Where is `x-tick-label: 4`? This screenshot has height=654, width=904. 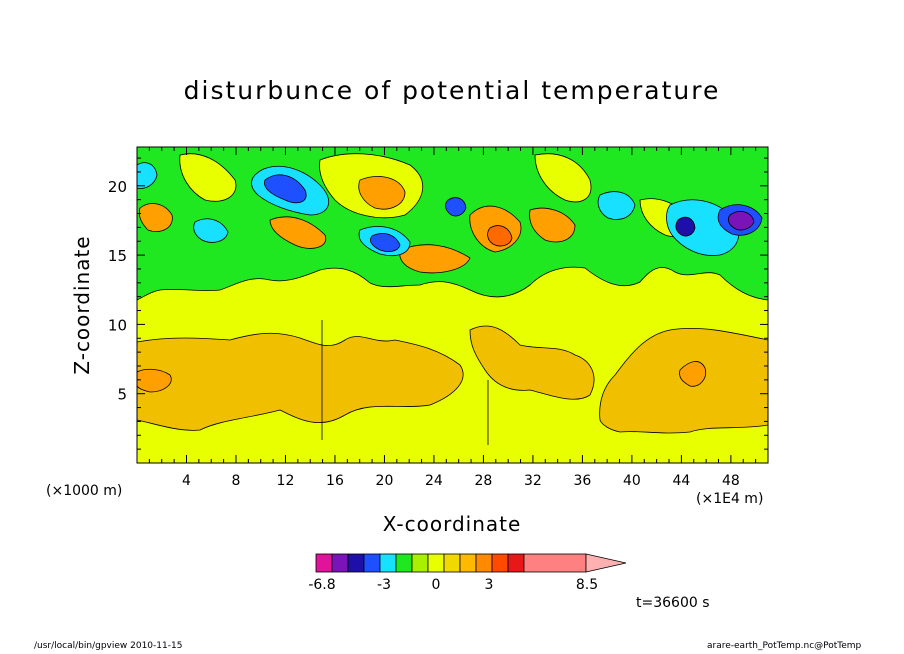 x-tick-label: 4 is located at coordinates (186, 481).